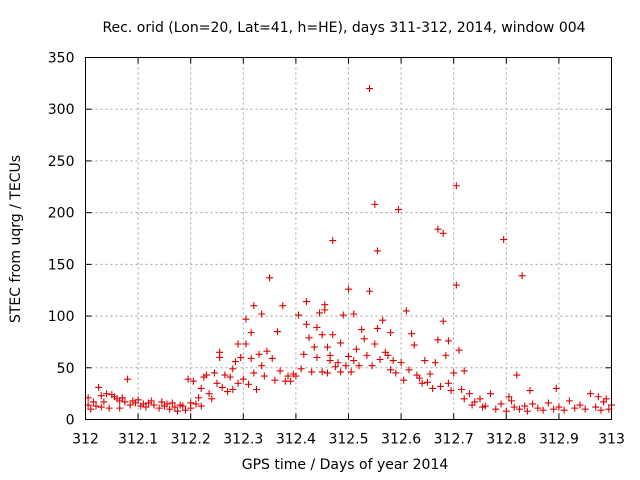 Image resolution: width=640 pixels, height=480 pixels. What do you see at coordinates (61, 214) in the screenshot?
I see `y-tick-label: 200` at bounding box center [61, 214].